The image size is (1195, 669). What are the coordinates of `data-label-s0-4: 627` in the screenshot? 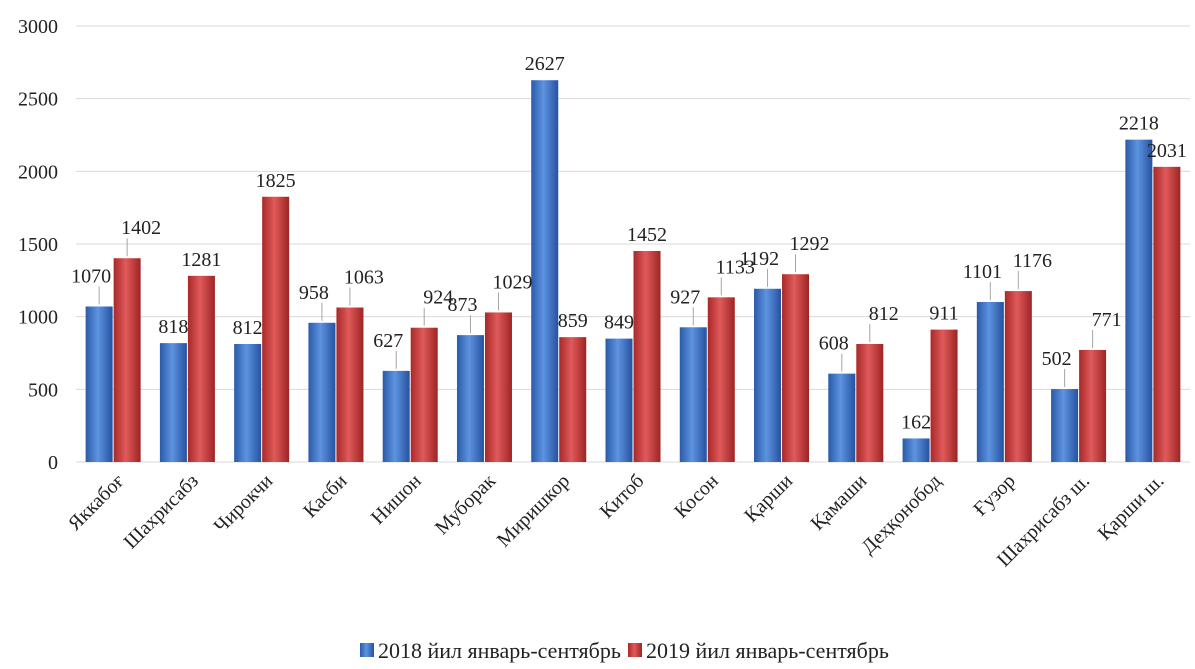 It's located at (388, 341).